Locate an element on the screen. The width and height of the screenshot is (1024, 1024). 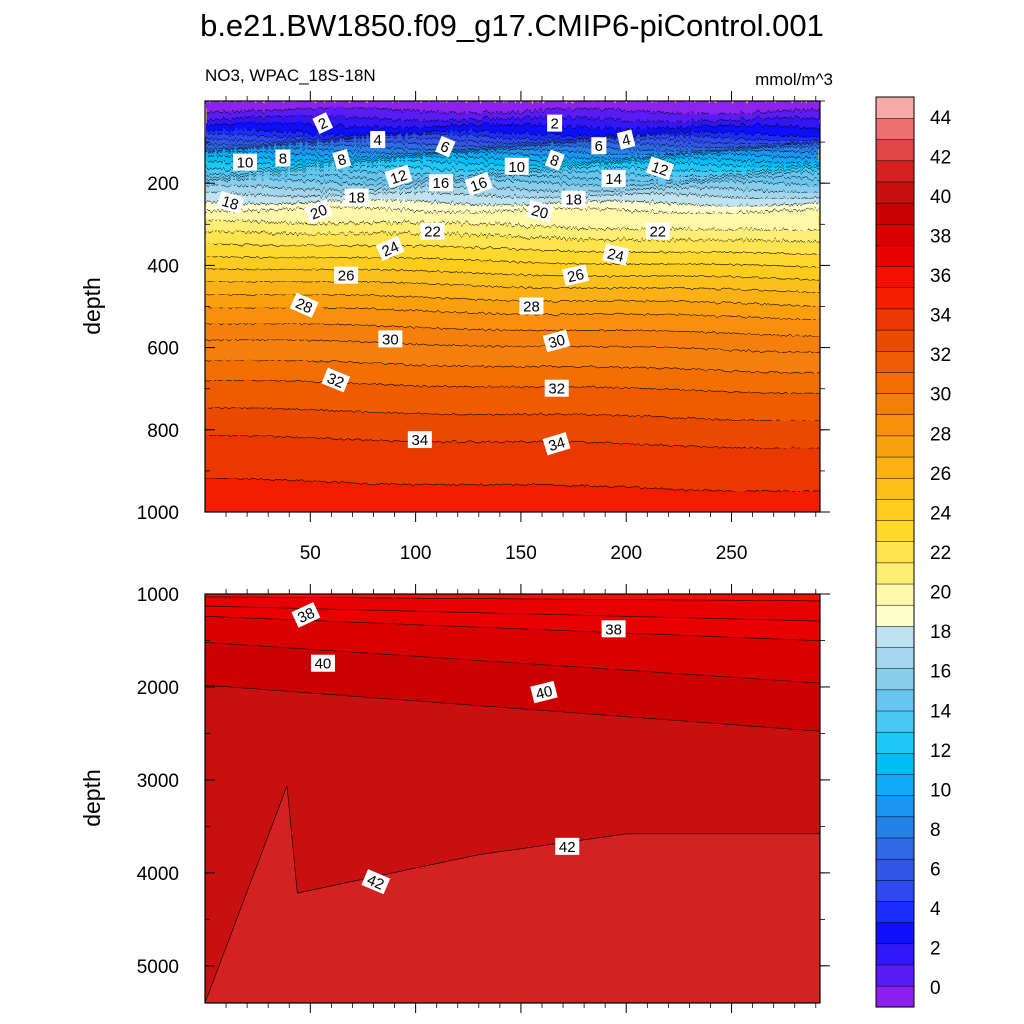
isoline-label: 4 is located at coordinates (626, 139).